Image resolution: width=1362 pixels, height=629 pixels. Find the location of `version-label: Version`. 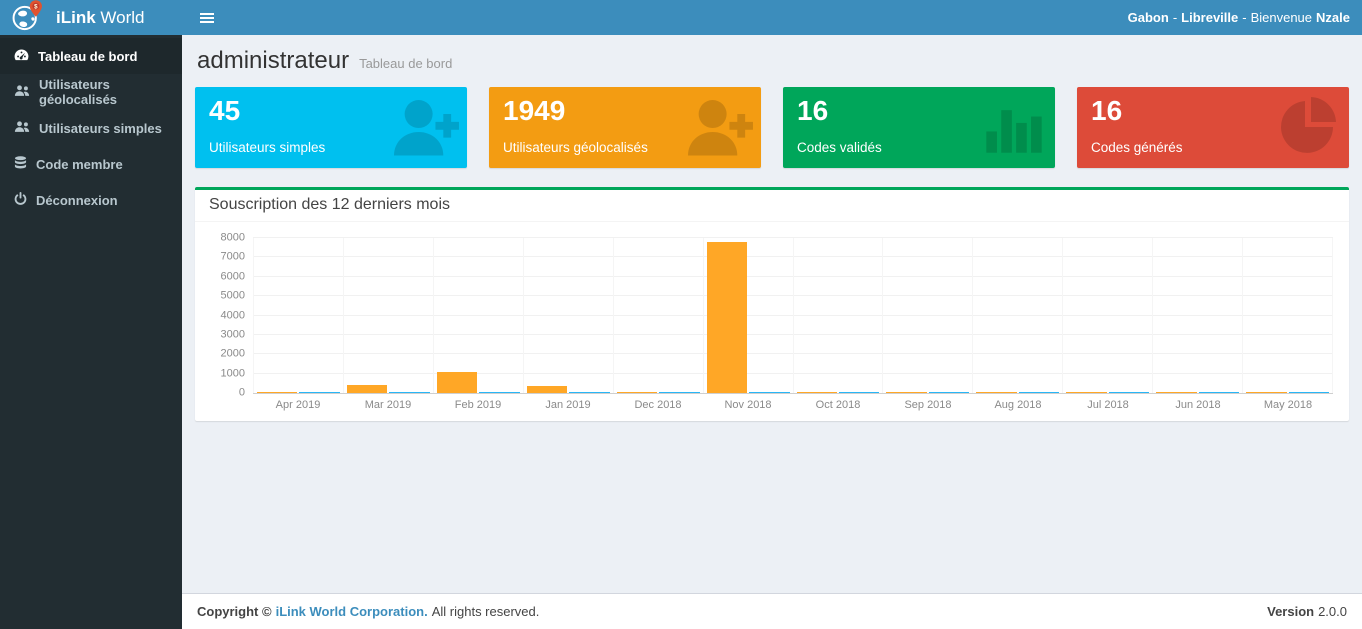

version-label: Version is located at coordinates (1291, 611).